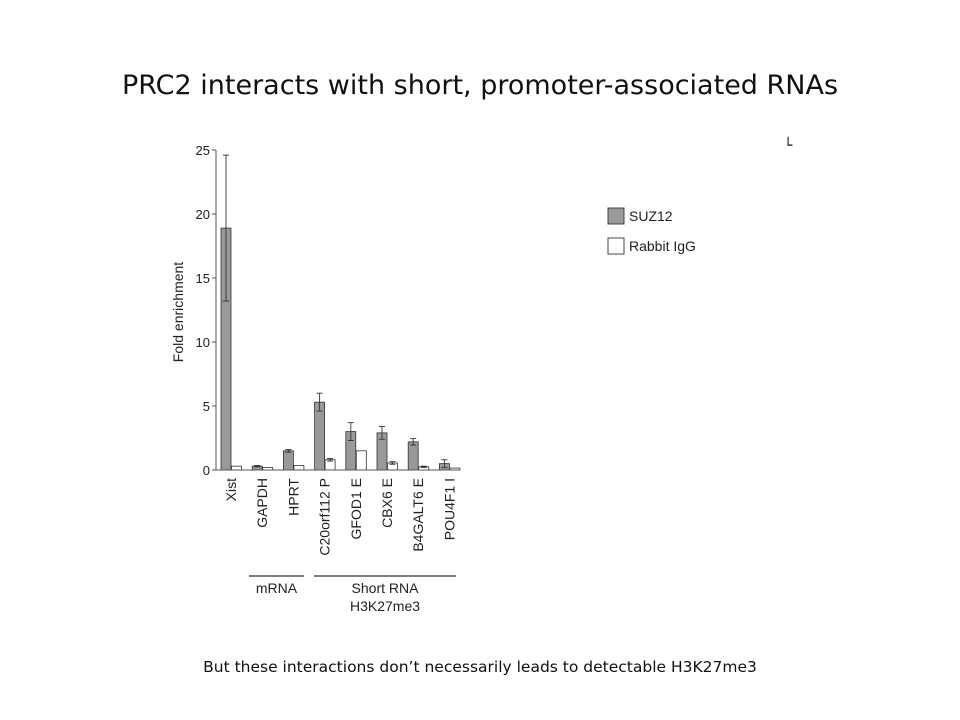 The image size is (960, 720). I want to click on y-tick-label: 25, so click(203, 150).